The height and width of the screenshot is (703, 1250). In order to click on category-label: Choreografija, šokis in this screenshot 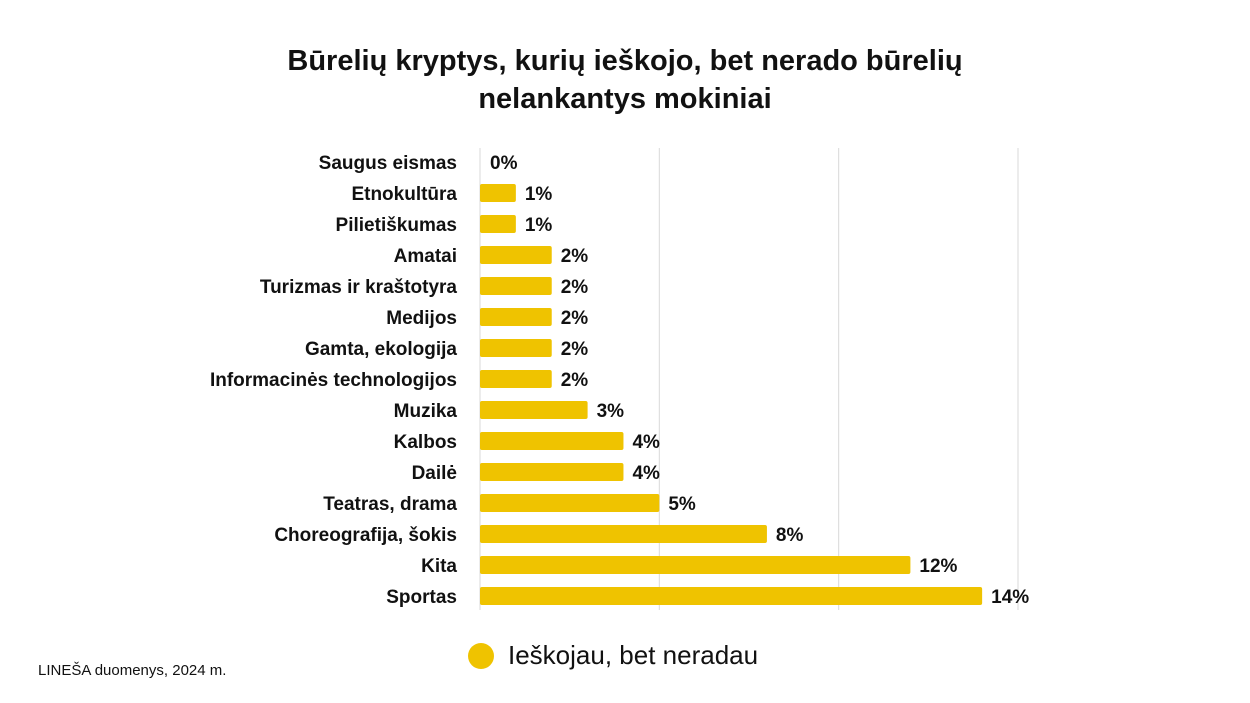, I will do `click(365, 535)`.